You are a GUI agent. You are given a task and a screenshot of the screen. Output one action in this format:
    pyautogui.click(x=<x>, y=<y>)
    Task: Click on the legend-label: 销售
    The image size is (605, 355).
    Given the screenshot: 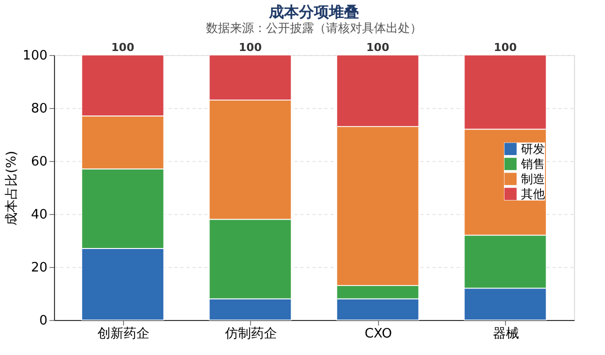 What is the action you would take?
    pyautogui.click(x=532, y=163)
    